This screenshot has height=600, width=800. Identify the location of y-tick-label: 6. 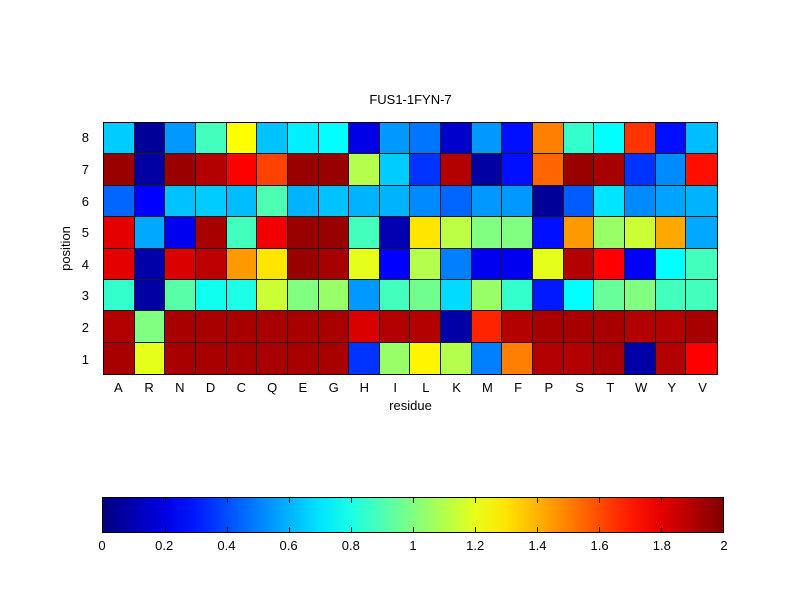
(85, 201).